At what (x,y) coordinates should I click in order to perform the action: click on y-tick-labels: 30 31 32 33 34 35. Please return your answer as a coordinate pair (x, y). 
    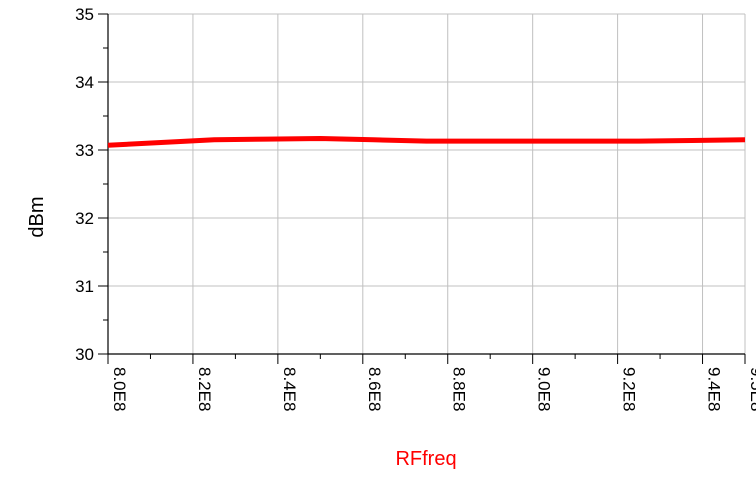
    Looking at the image, I should click on (84, 184).